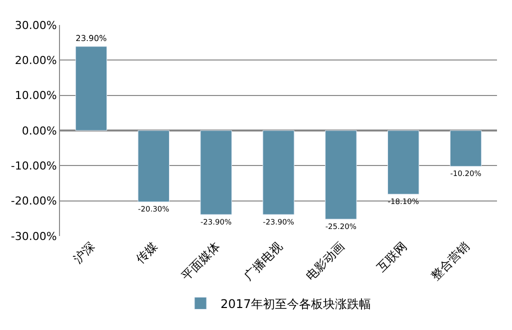 This screenshot has height=330, width=512. Describe the element at coordinates (35, 25) in the screenshot. I see `y-tick-label: 30.00%` at that location.